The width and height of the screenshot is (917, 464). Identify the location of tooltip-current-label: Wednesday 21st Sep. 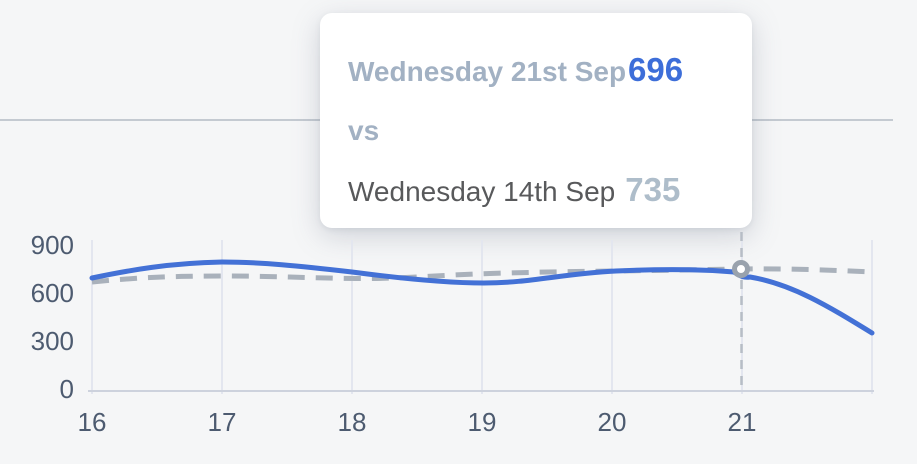
(487, 71).